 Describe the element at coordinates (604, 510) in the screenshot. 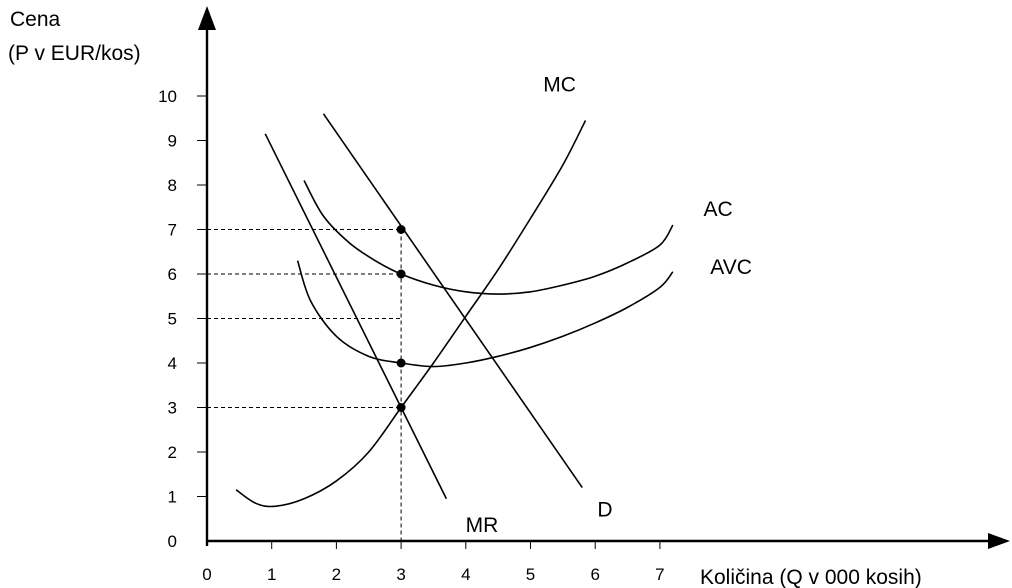

I see `curve-label-d: D` at that location.